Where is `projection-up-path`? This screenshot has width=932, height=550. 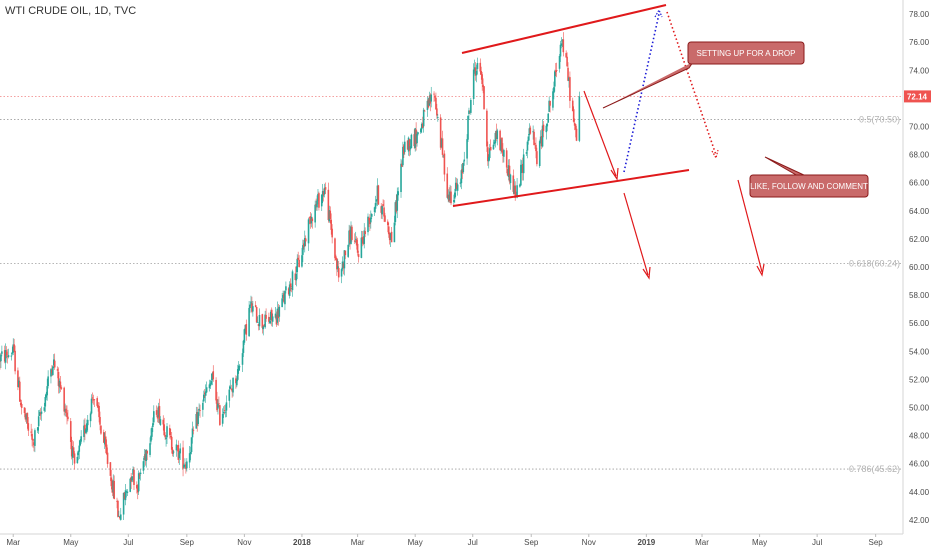
projection-up-path is located at coordinates (641, 93).